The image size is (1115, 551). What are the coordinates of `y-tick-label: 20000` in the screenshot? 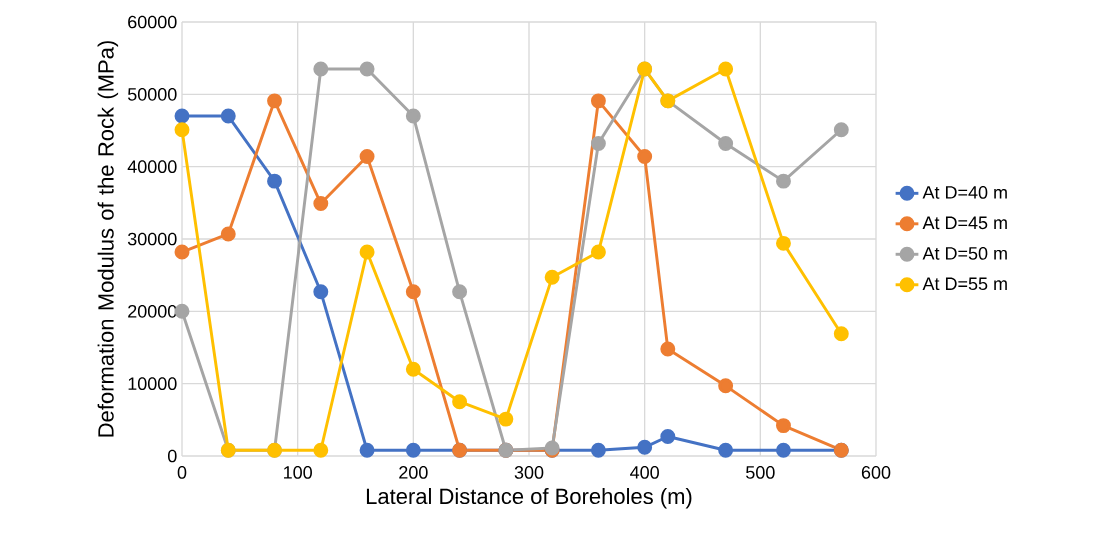 It's located at (152, 311).